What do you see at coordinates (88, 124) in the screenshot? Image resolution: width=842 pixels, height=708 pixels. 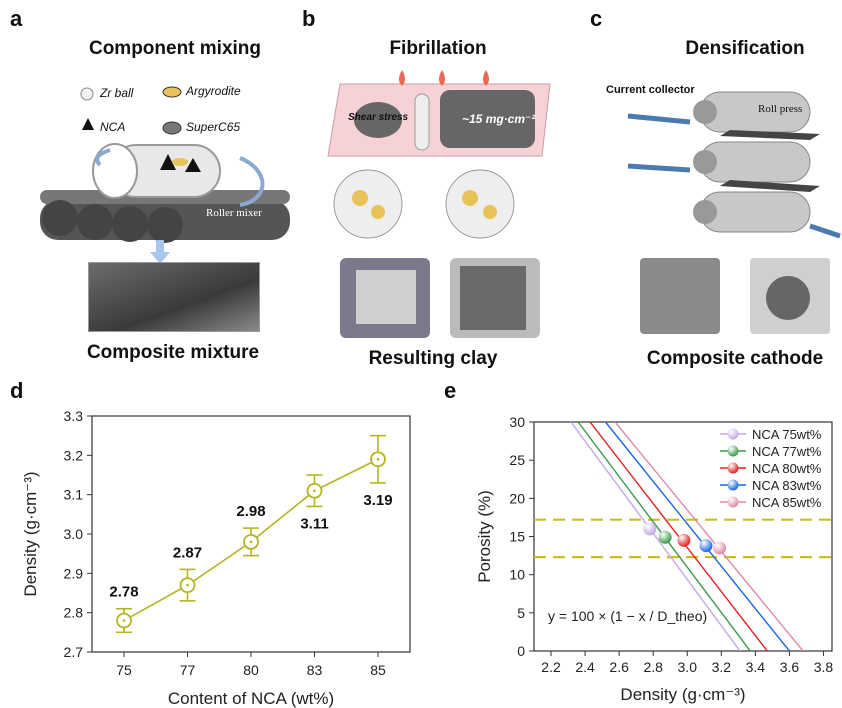 I see `nca-icon` at bounding box center [88, 124].